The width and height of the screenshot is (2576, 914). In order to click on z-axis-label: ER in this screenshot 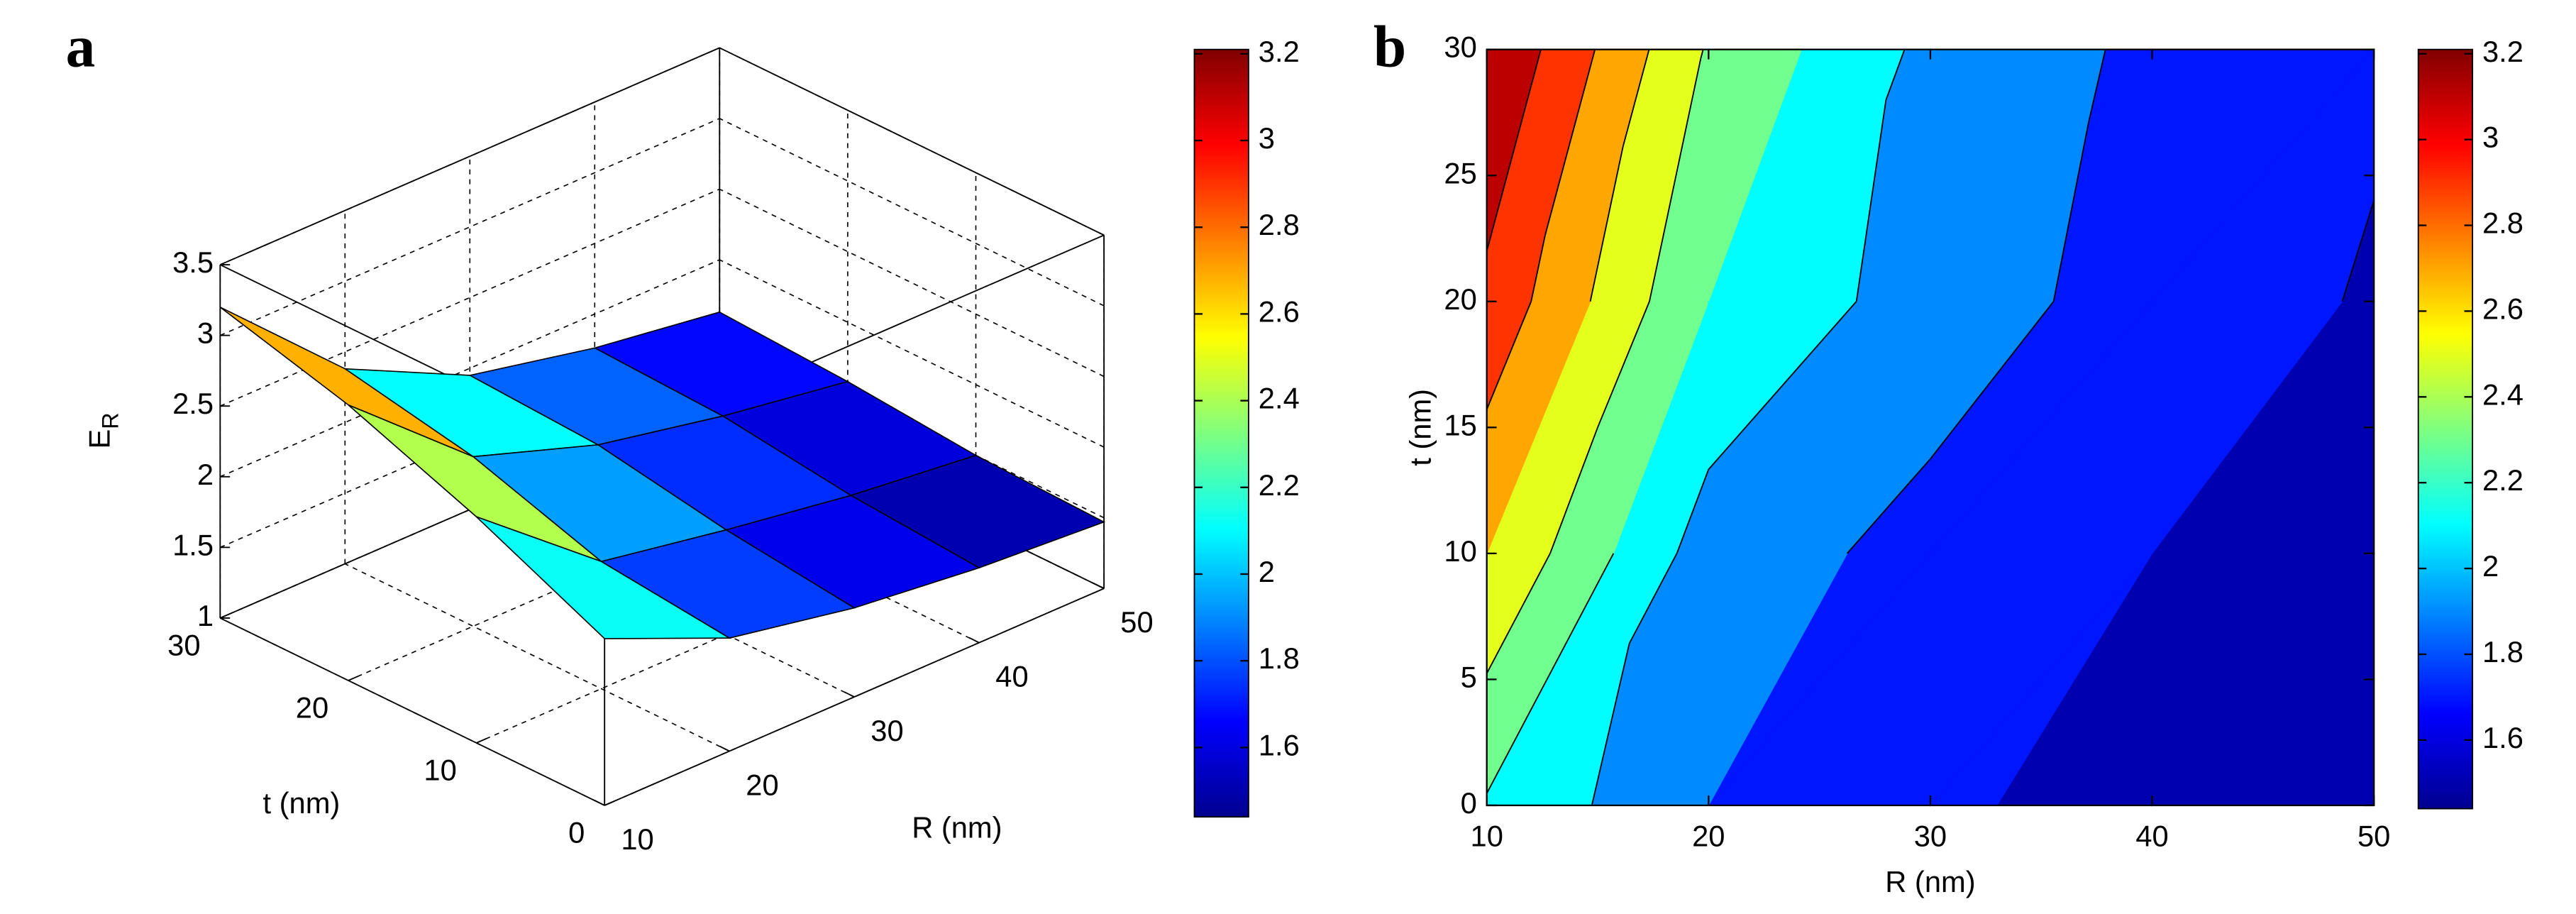, I will do `click(103, 430)`.